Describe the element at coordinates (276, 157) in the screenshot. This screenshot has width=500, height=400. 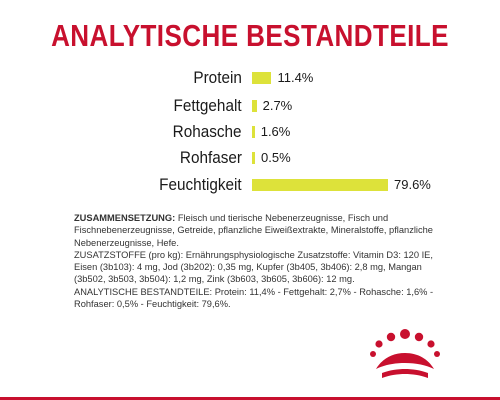
I see `chart-value-label: 0.5%` at that location.